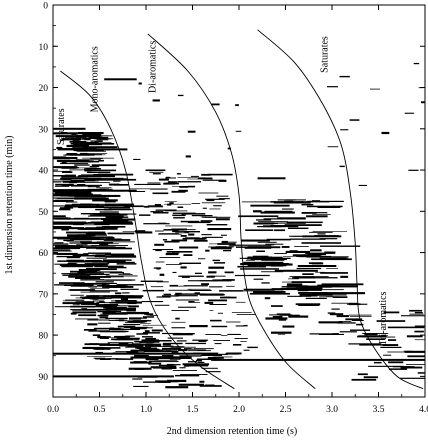  Describe the element at coordinates (272, 178) in the screenshot. I see `long-streak` at that location.